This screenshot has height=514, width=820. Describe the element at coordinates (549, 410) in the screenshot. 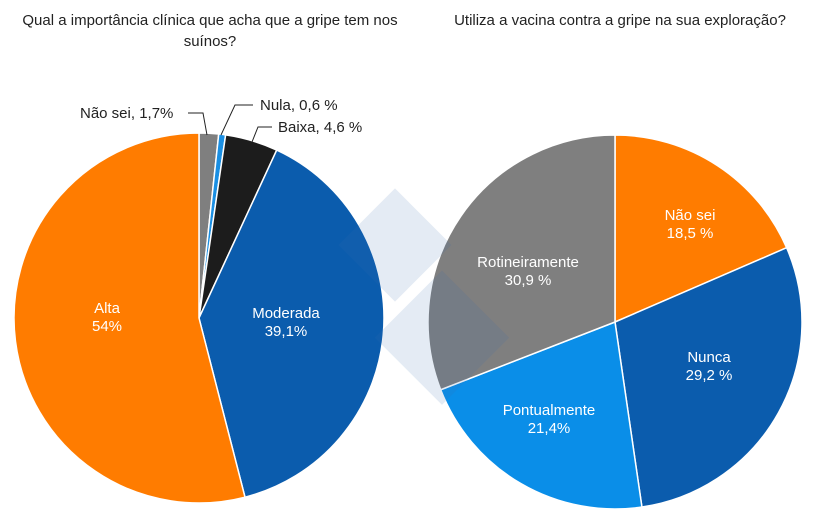

I see `label-pontualmente-name: Pontualmente` at that location.